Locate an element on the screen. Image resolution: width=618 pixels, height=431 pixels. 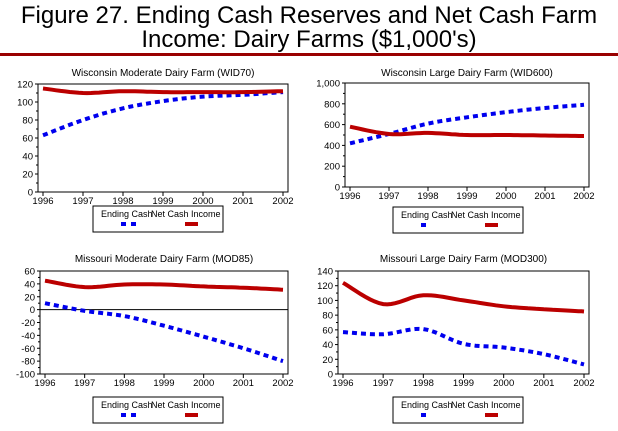
title-rule is located at coordinates (309, 54).